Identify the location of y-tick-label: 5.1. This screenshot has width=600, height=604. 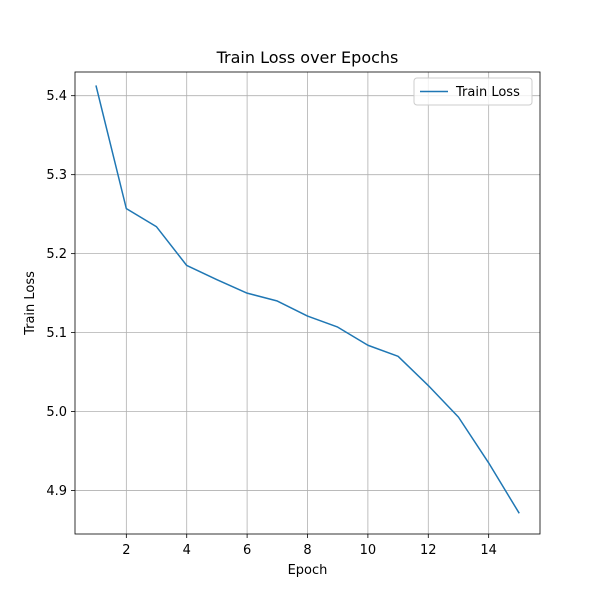
(56, 333).